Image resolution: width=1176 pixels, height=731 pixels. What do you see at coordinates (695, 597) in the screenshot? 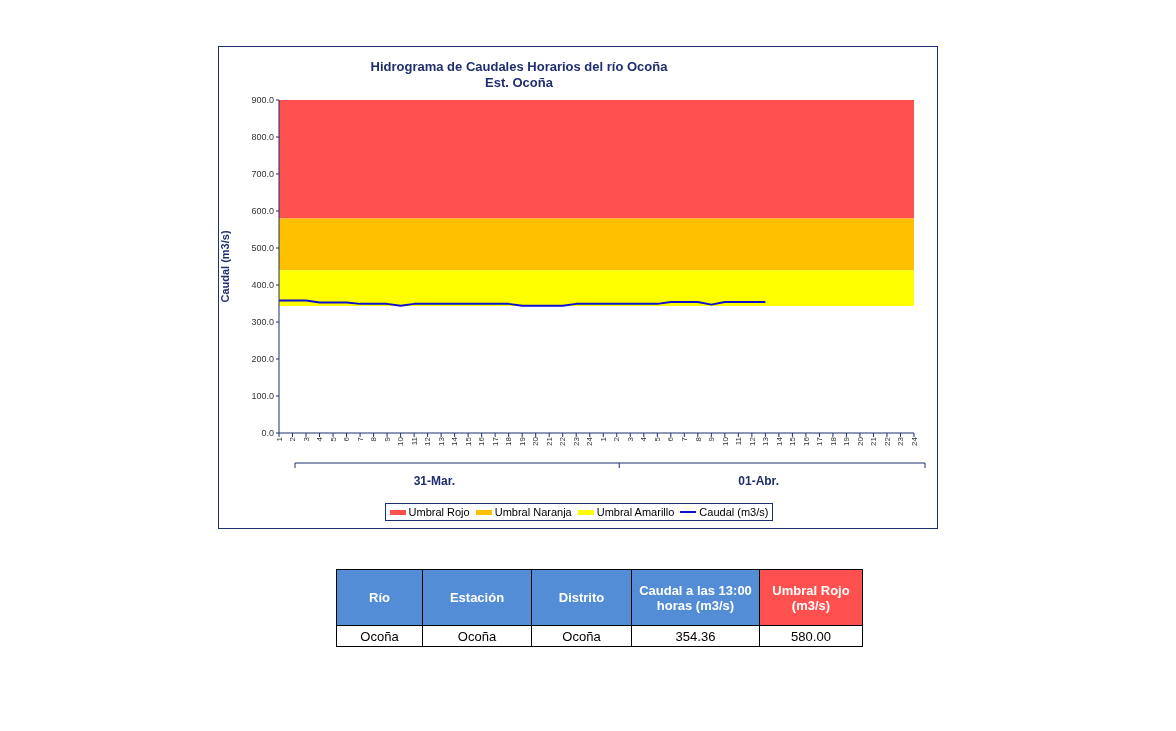
I see `text: Caudal a las 13:00 horas (m3/s)` at bounding box center [695, 597].